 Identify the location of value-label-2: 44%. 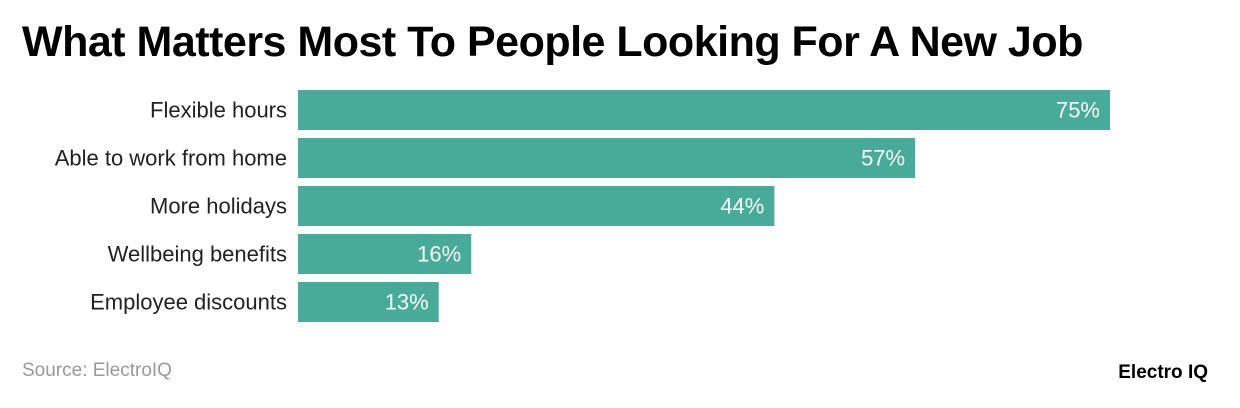
(742, 206).